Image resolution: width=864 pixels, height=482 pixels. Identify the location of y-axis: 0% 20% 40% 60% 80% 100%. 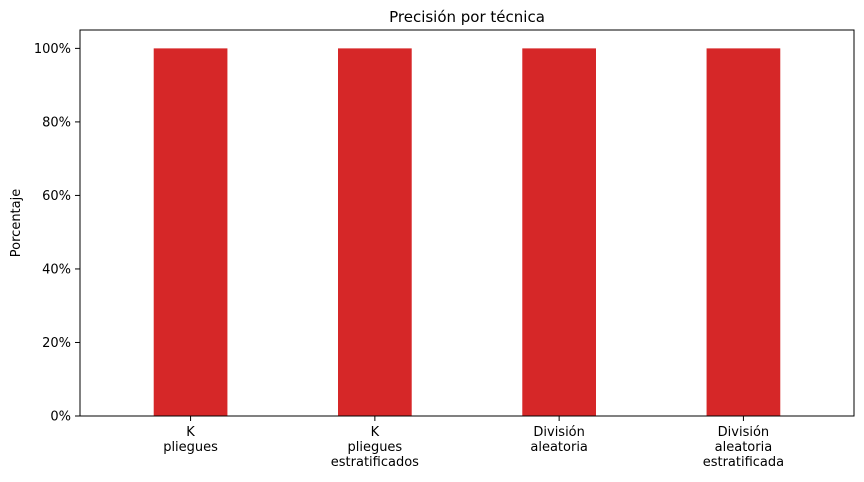
(57, 233).